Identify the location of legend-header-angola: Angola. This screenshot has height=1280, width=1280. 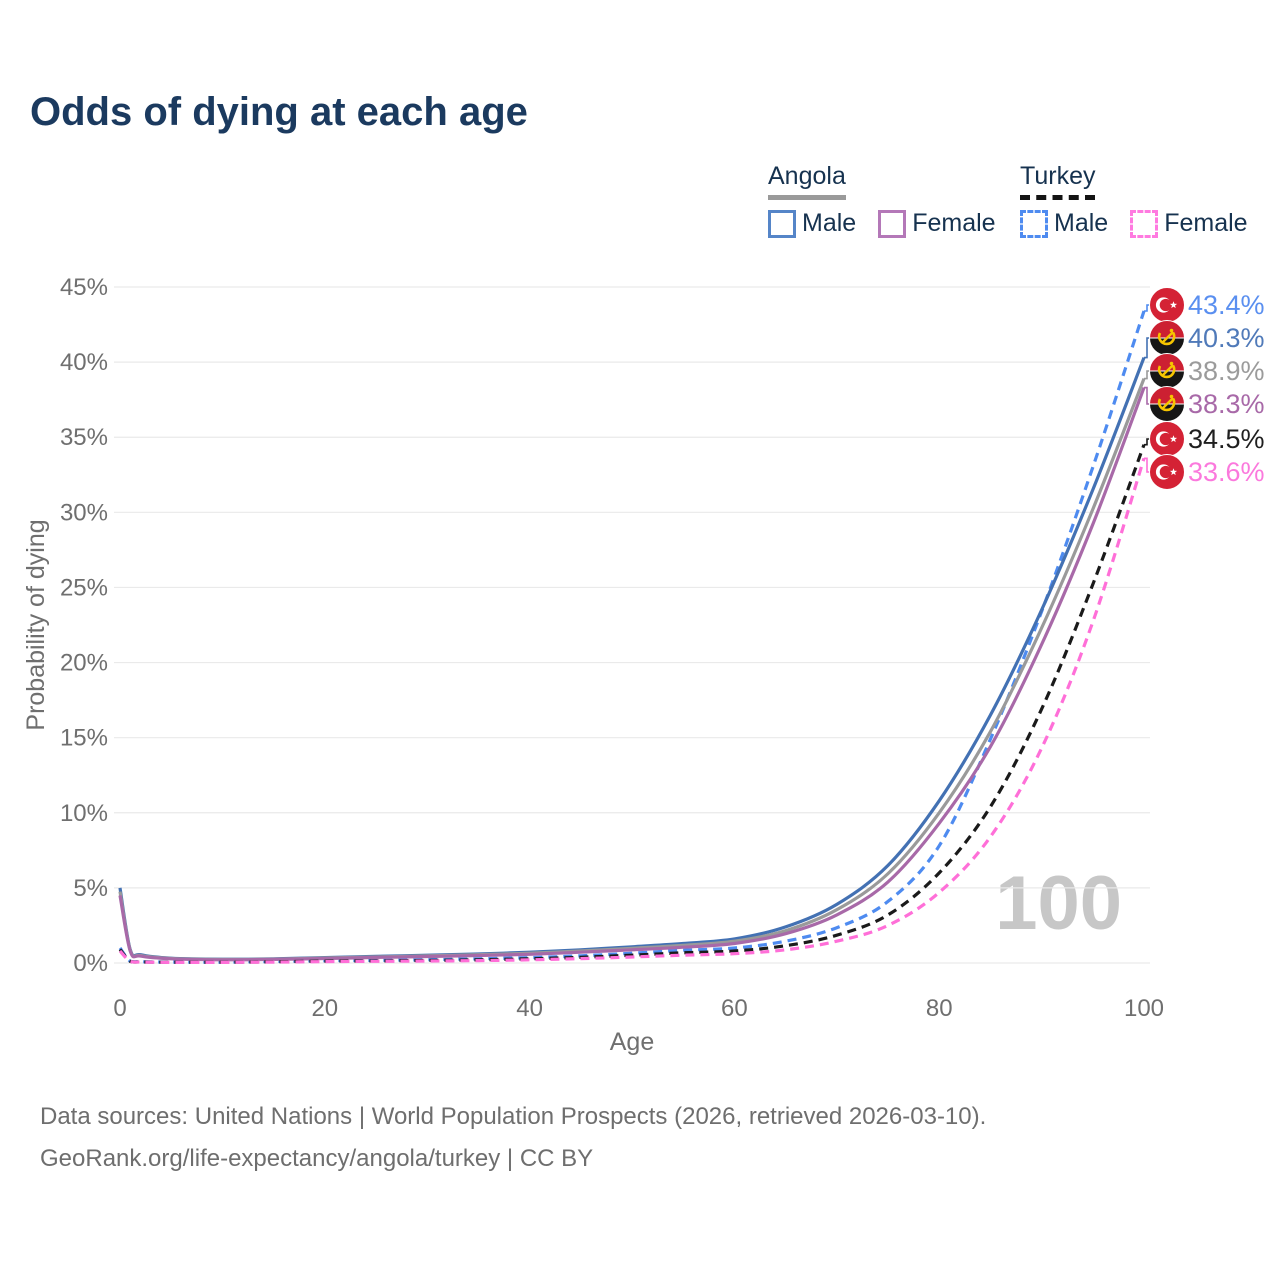
(807, 181).